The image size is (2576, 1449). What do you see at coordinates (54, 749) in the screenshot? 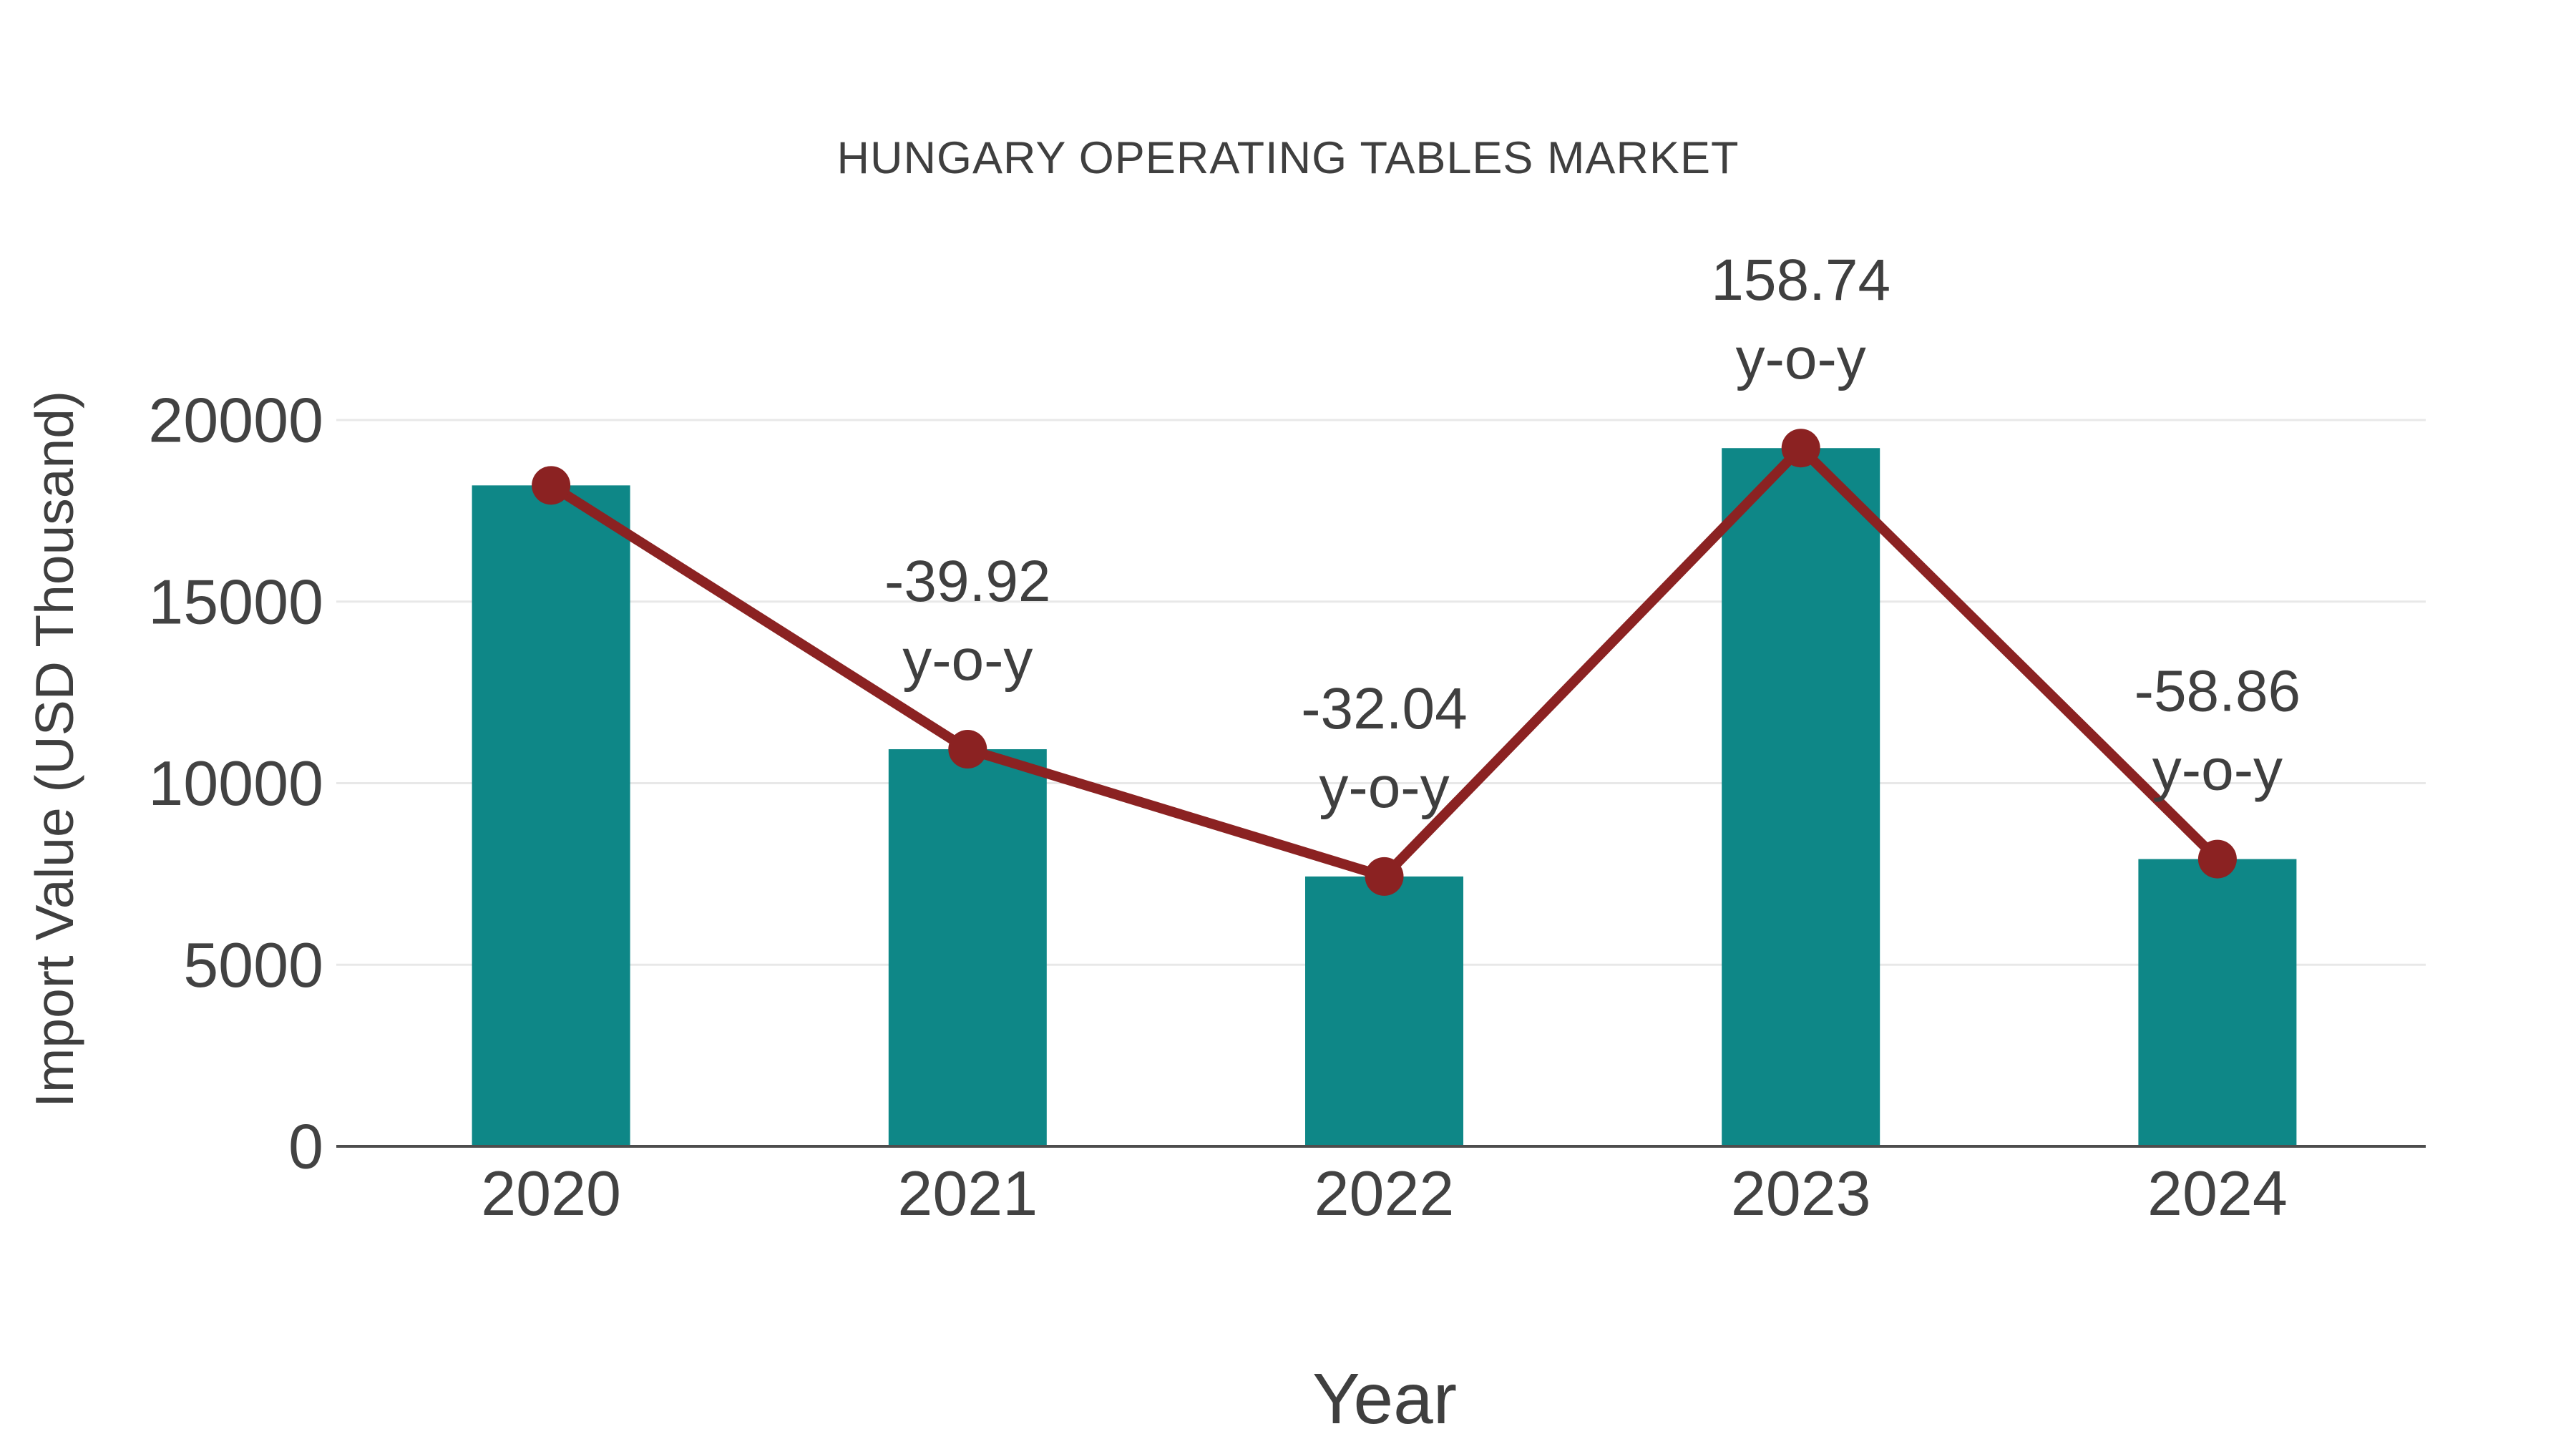
I see `y-axis-title: Import Value (USD Thousand)` at bounding box center [54, 749].